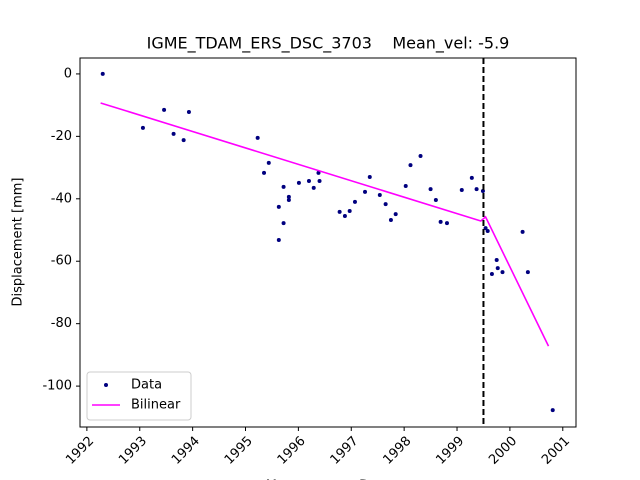  I want to click on legend-marker, so click(106, 385).